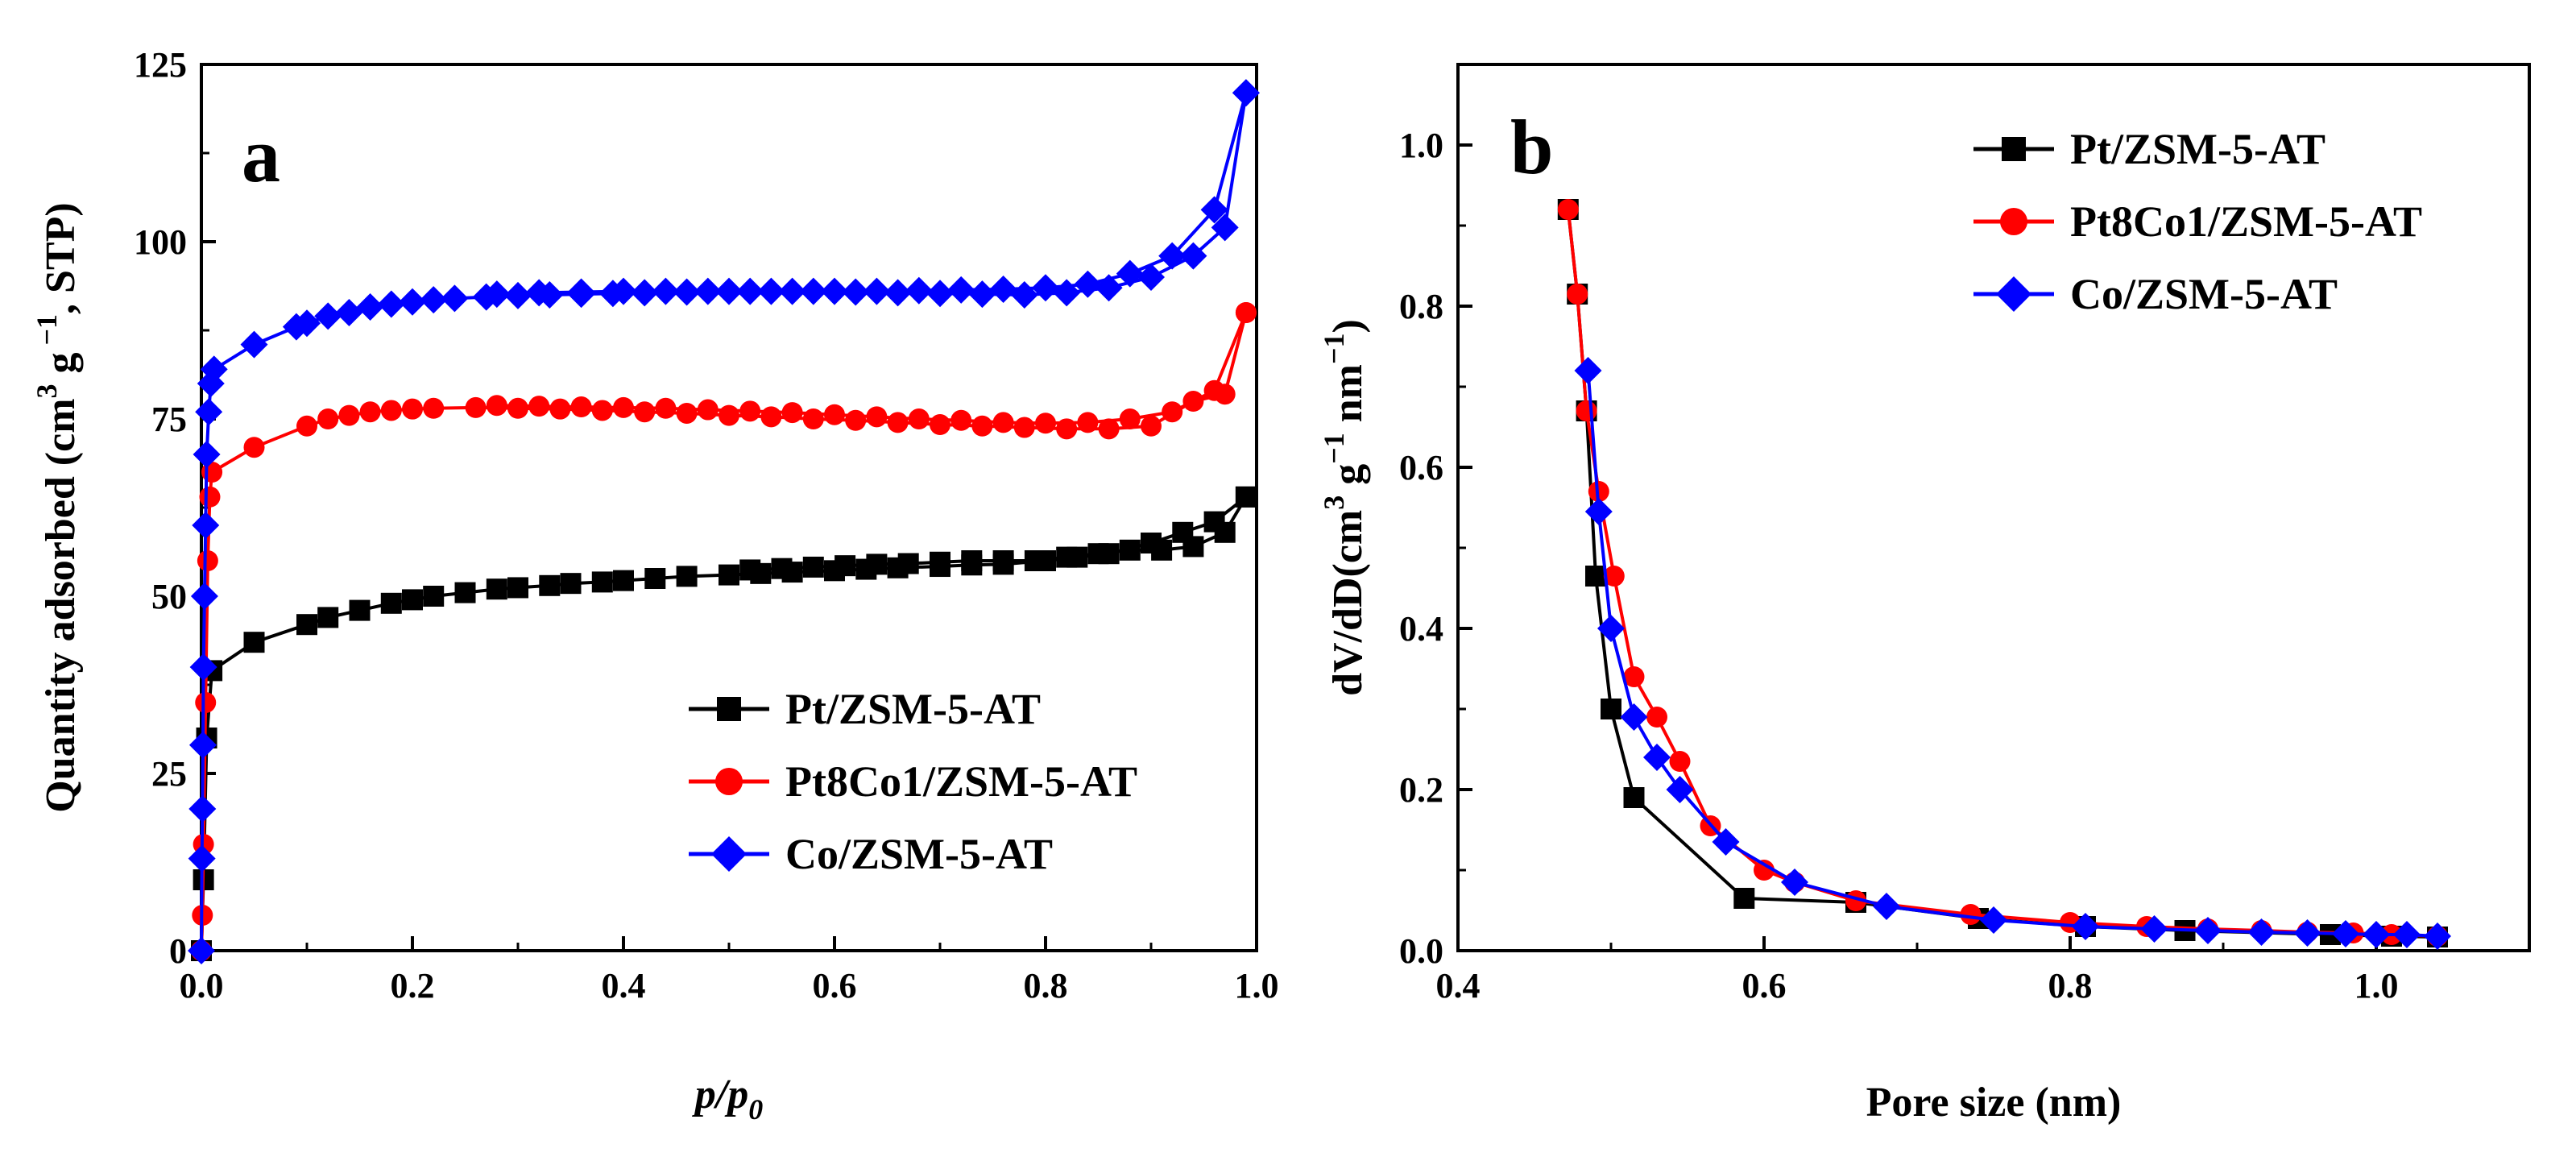 This screenshot has height=1165, width=2576. I want to click on legend-b-label-2: Co/ZSM-5-AT, so click(2204, 294).